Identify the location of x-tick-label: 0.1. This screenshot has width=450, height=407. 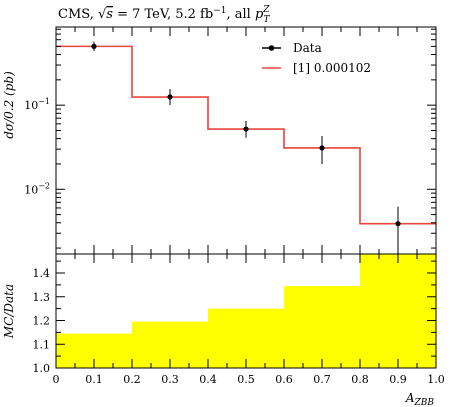
(94, 379).